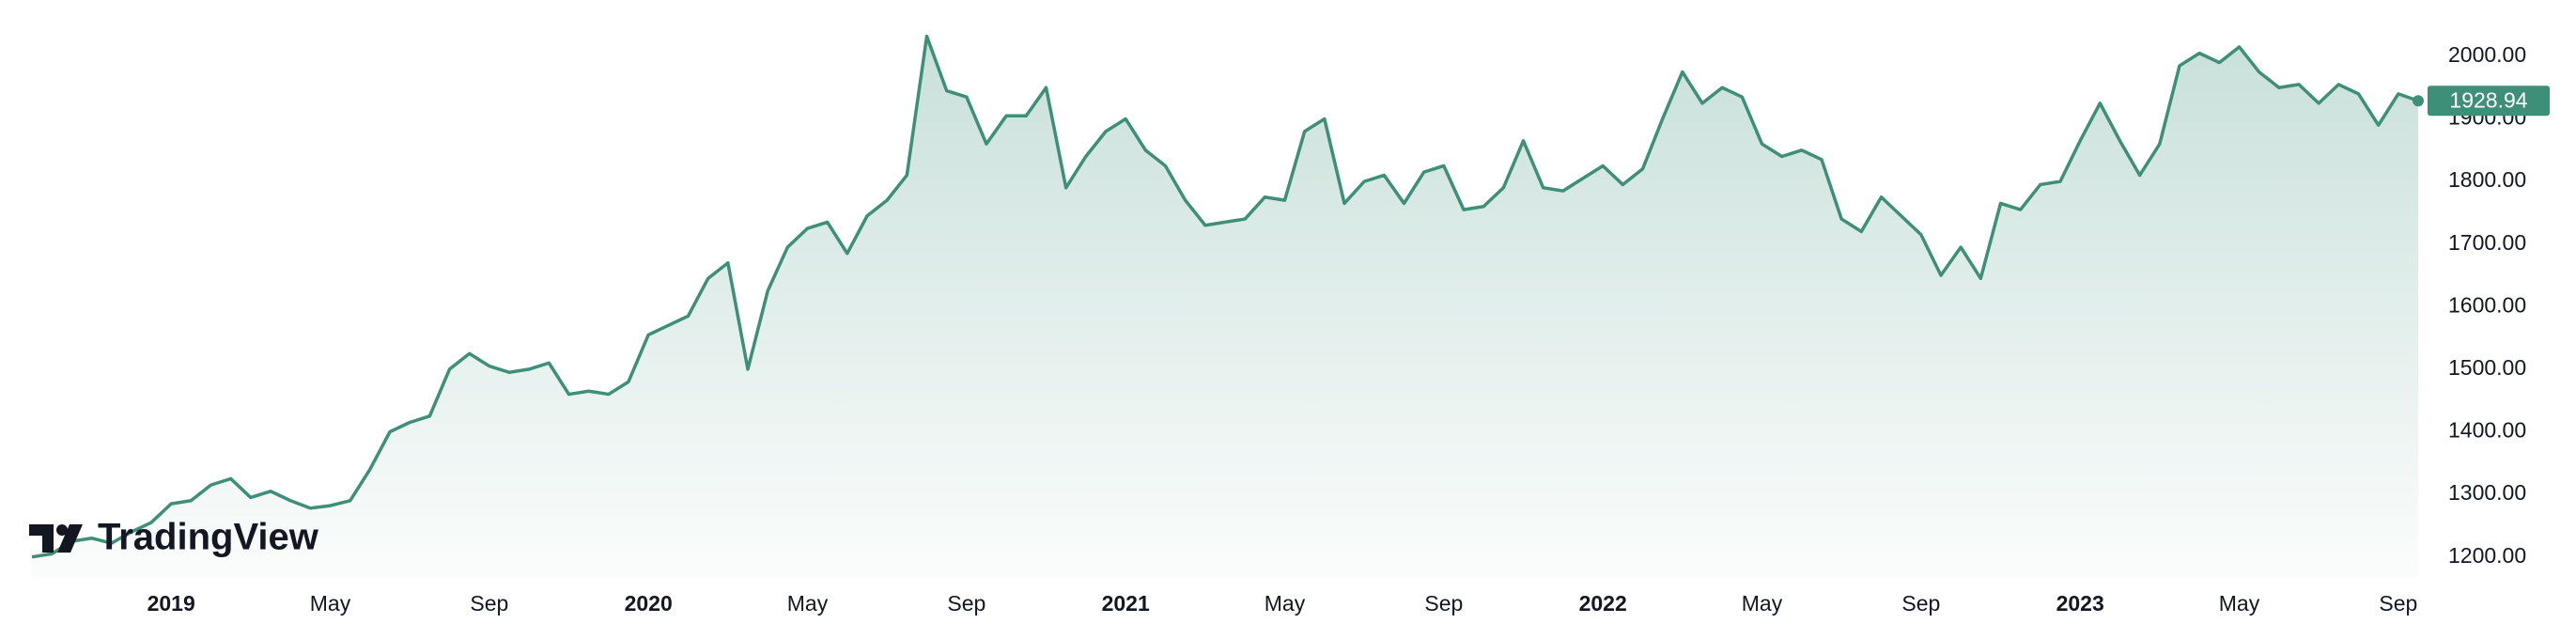 The image size is (2576, 639). What do you see at coordinates (2487, 54) in the screenshot?
I see `y-tick-label: 2000.00` at bounding box center [2487, 54].